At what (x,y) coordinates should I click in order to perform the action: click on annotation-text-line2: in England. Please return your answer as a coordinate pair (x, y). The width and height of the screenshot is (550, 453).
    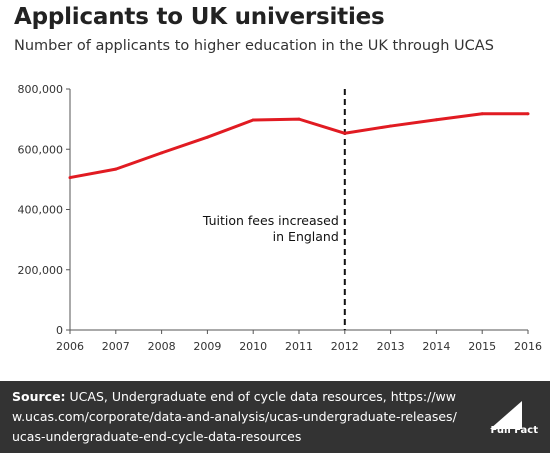
    Looking at the image, I should click on (306, 236).